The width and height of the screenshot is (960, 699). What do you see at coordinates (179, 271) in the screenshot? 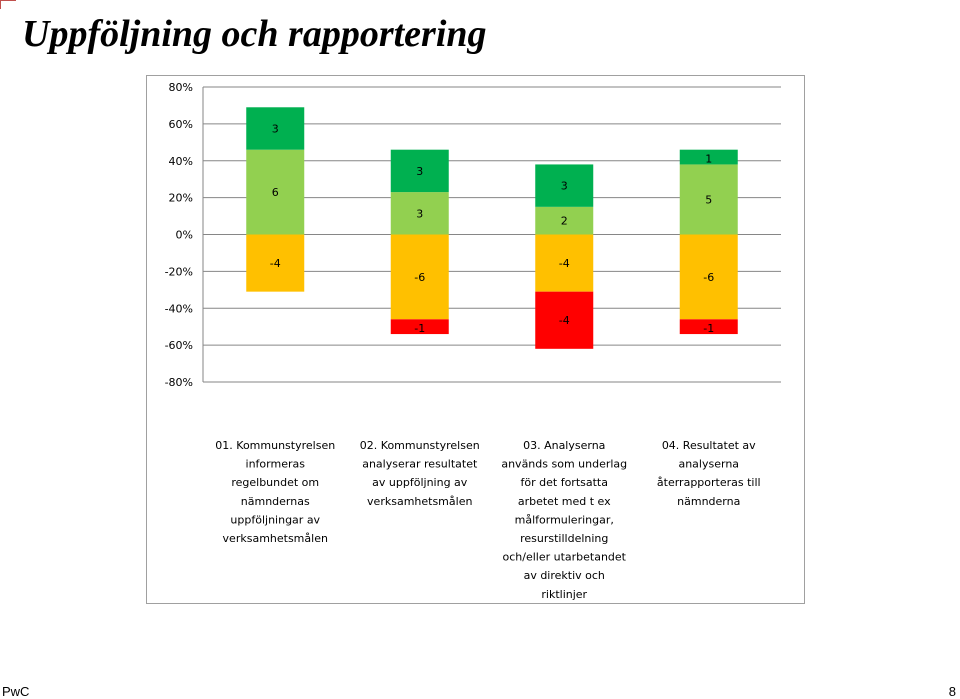
I see `y-tick-label: -20%` at bounding box center [179, 271].